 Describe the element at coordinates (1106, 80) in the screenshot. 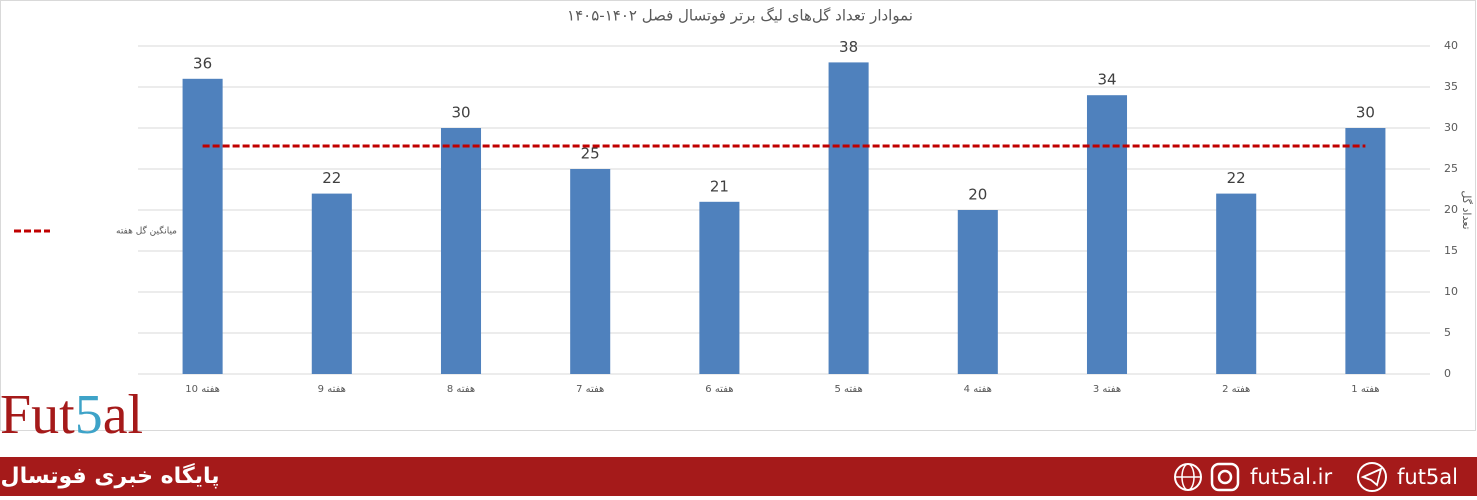

I see `data-label: 34` at that location.